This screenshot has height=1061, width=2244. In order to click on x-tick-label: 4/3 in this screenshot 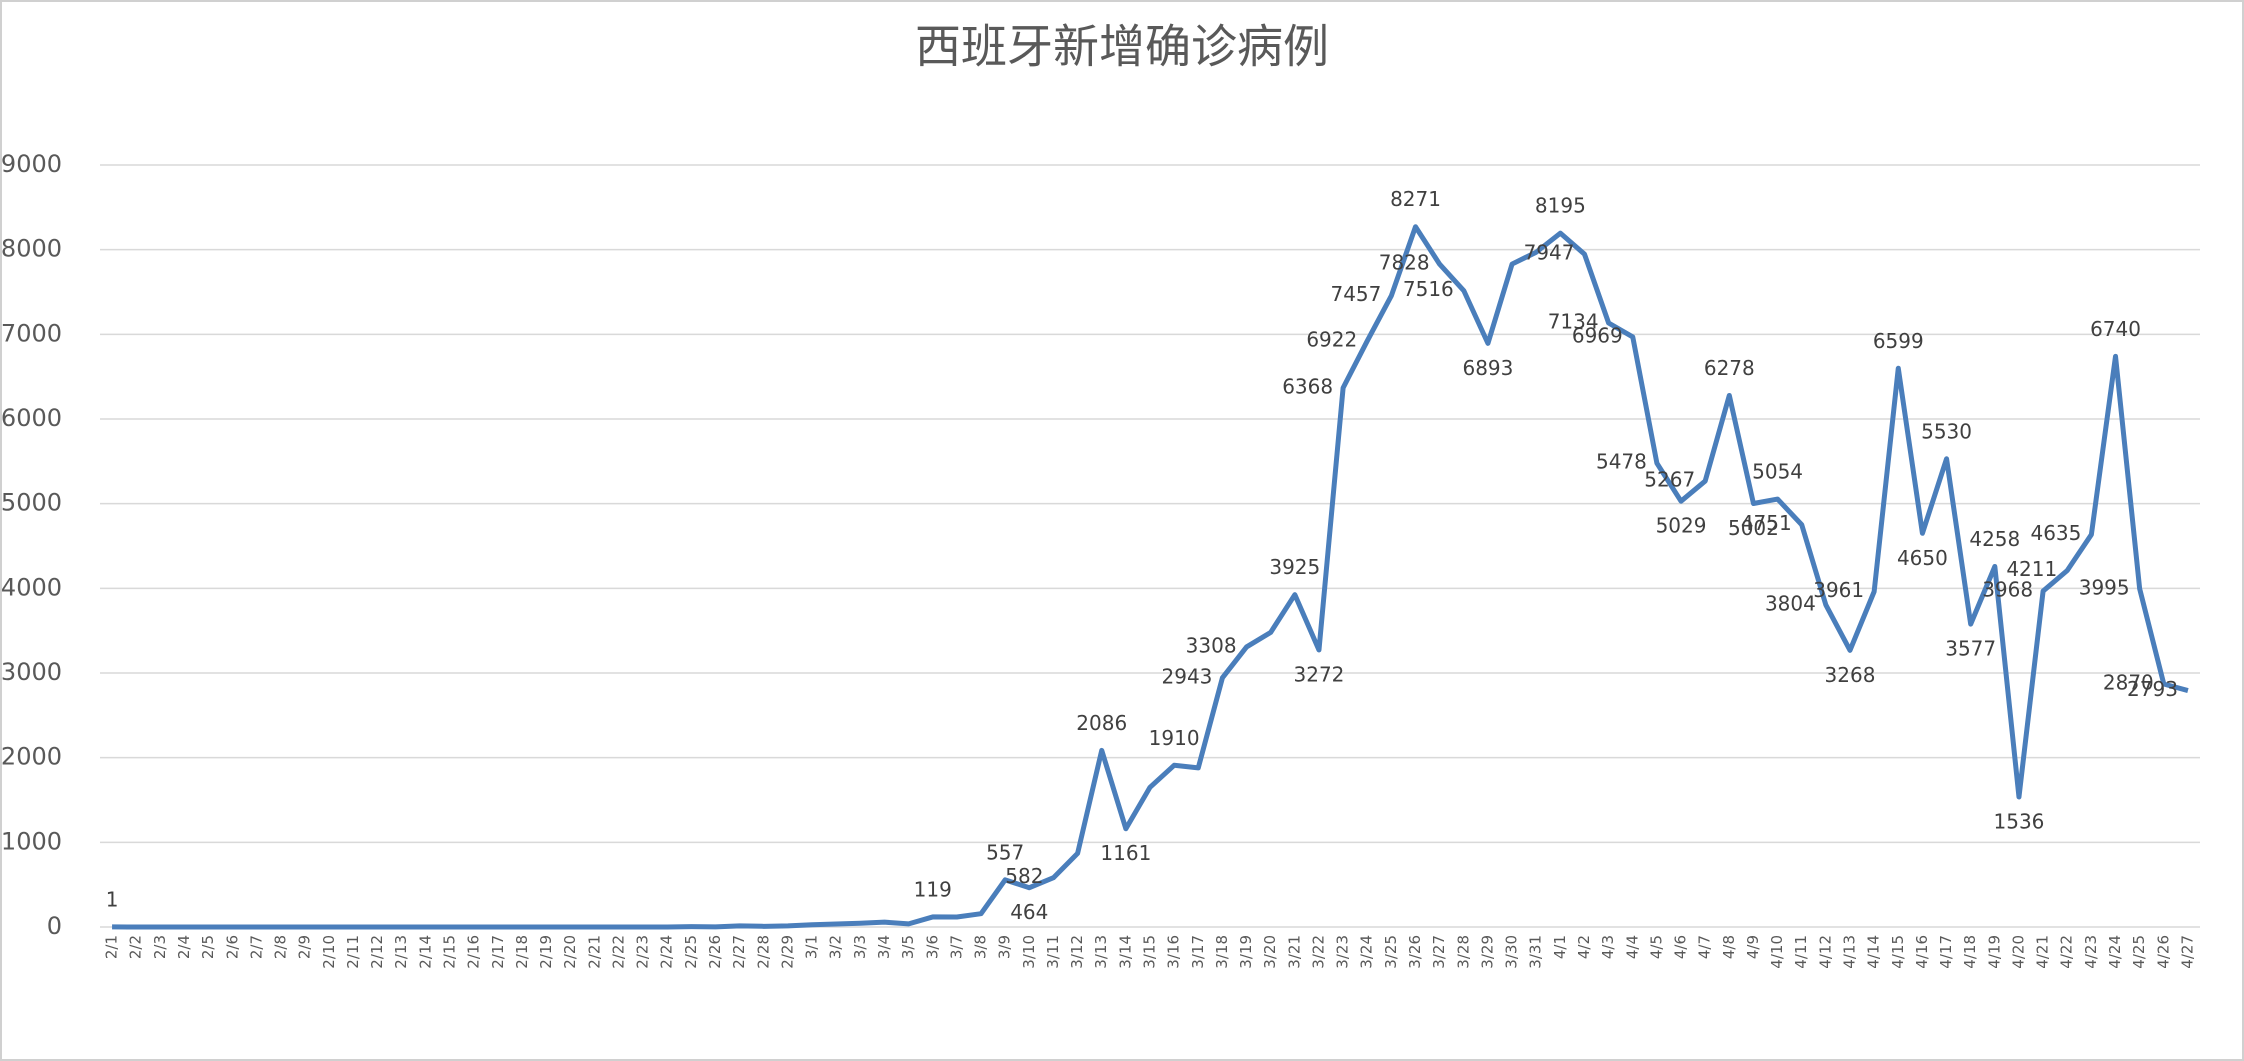, I will do `click(1608, 947)`.